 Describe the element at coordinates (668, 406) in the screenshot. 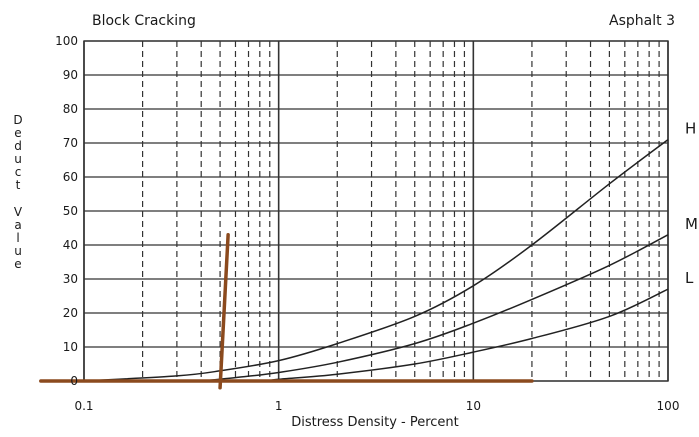

I see `x-tick-label: 100` at that location.